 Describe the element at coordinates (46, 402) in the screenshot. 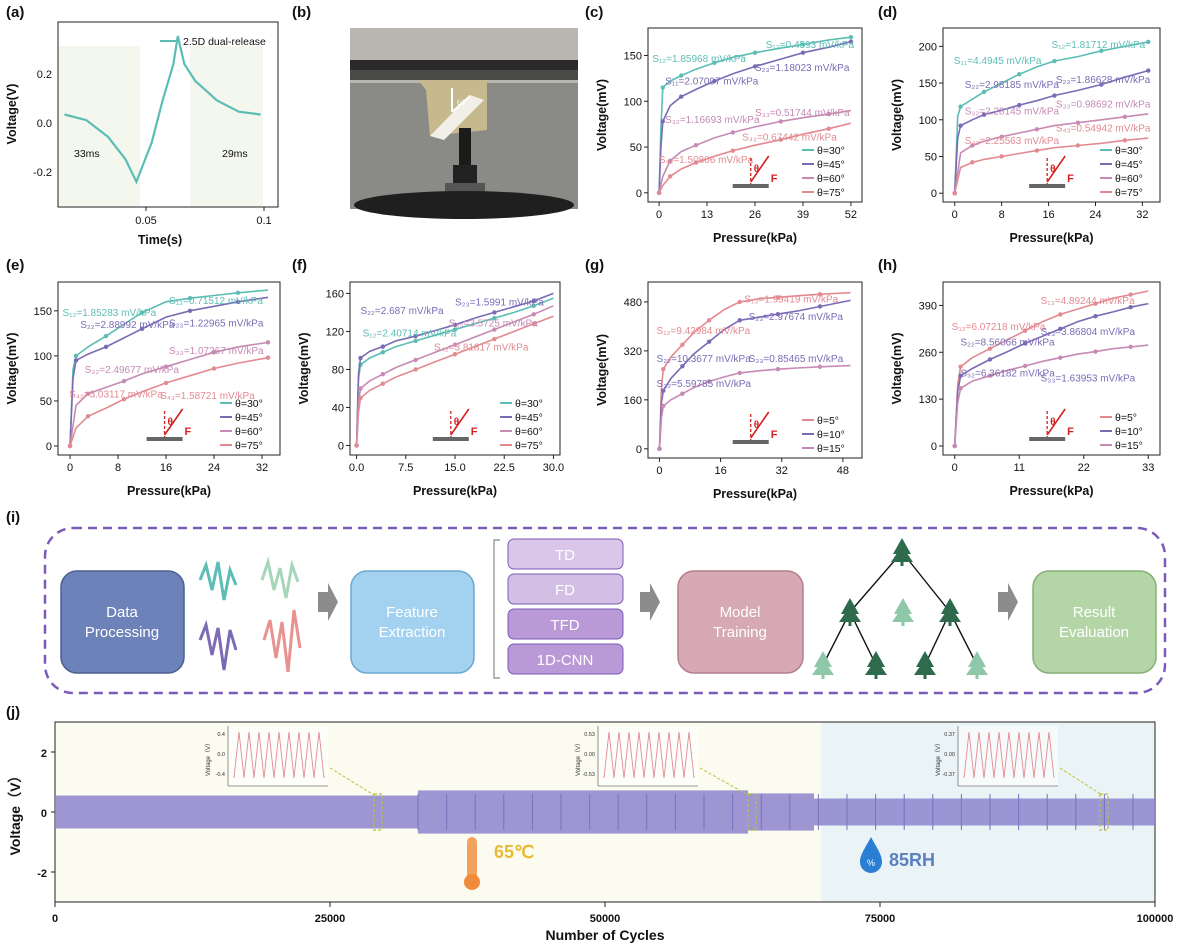

I see `y-tick-label: 50` at that location.